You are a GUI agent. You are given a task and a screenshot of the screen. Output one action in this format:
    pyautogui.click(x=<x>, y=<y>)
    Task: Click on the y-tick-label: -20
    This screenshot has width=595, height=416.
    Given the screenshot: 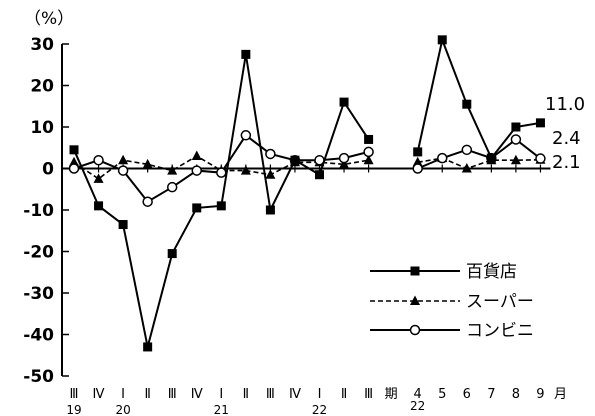 What is the action you would take?
    pyautogui.click(x=38, y=253)
    